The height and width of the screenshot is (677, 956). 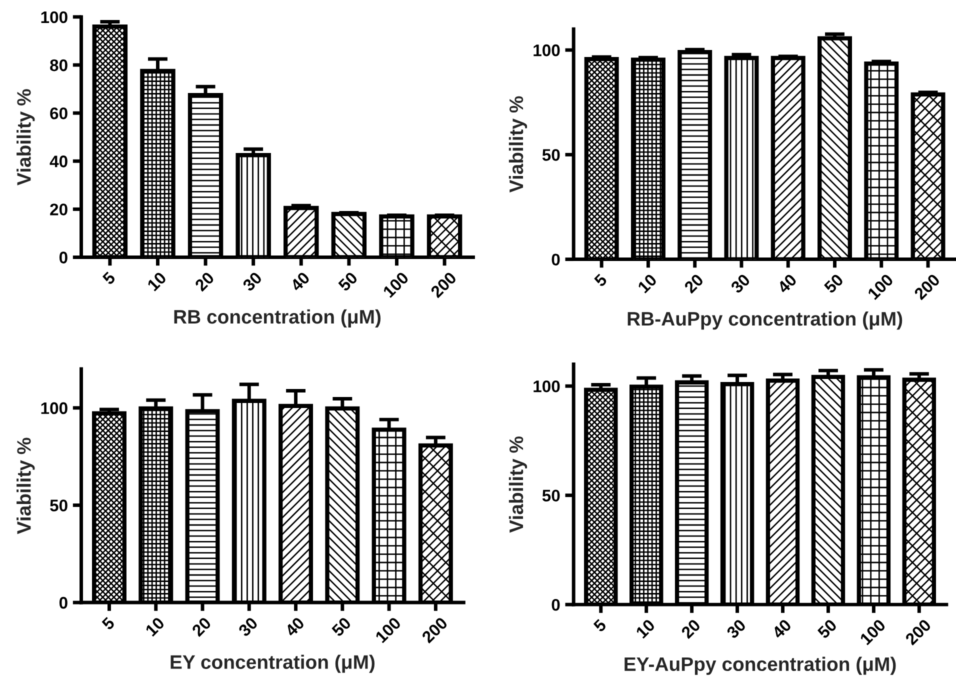 I want to click on y-tick-label: 40, so click(x=59, y=162).